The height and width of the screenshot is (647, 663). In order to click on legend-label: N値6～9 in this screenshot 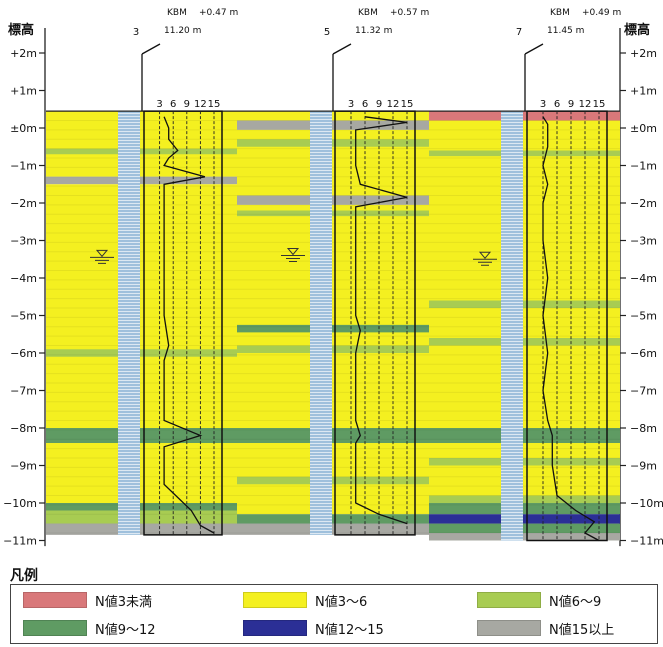, I will do `click(575, 602)`.